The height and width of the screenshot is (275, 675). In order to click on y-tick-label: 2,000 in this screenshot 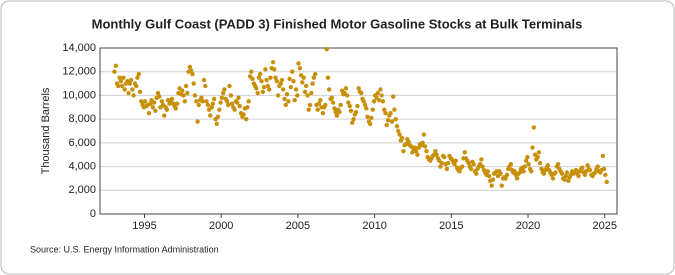, I will do `click(82, 190)`.